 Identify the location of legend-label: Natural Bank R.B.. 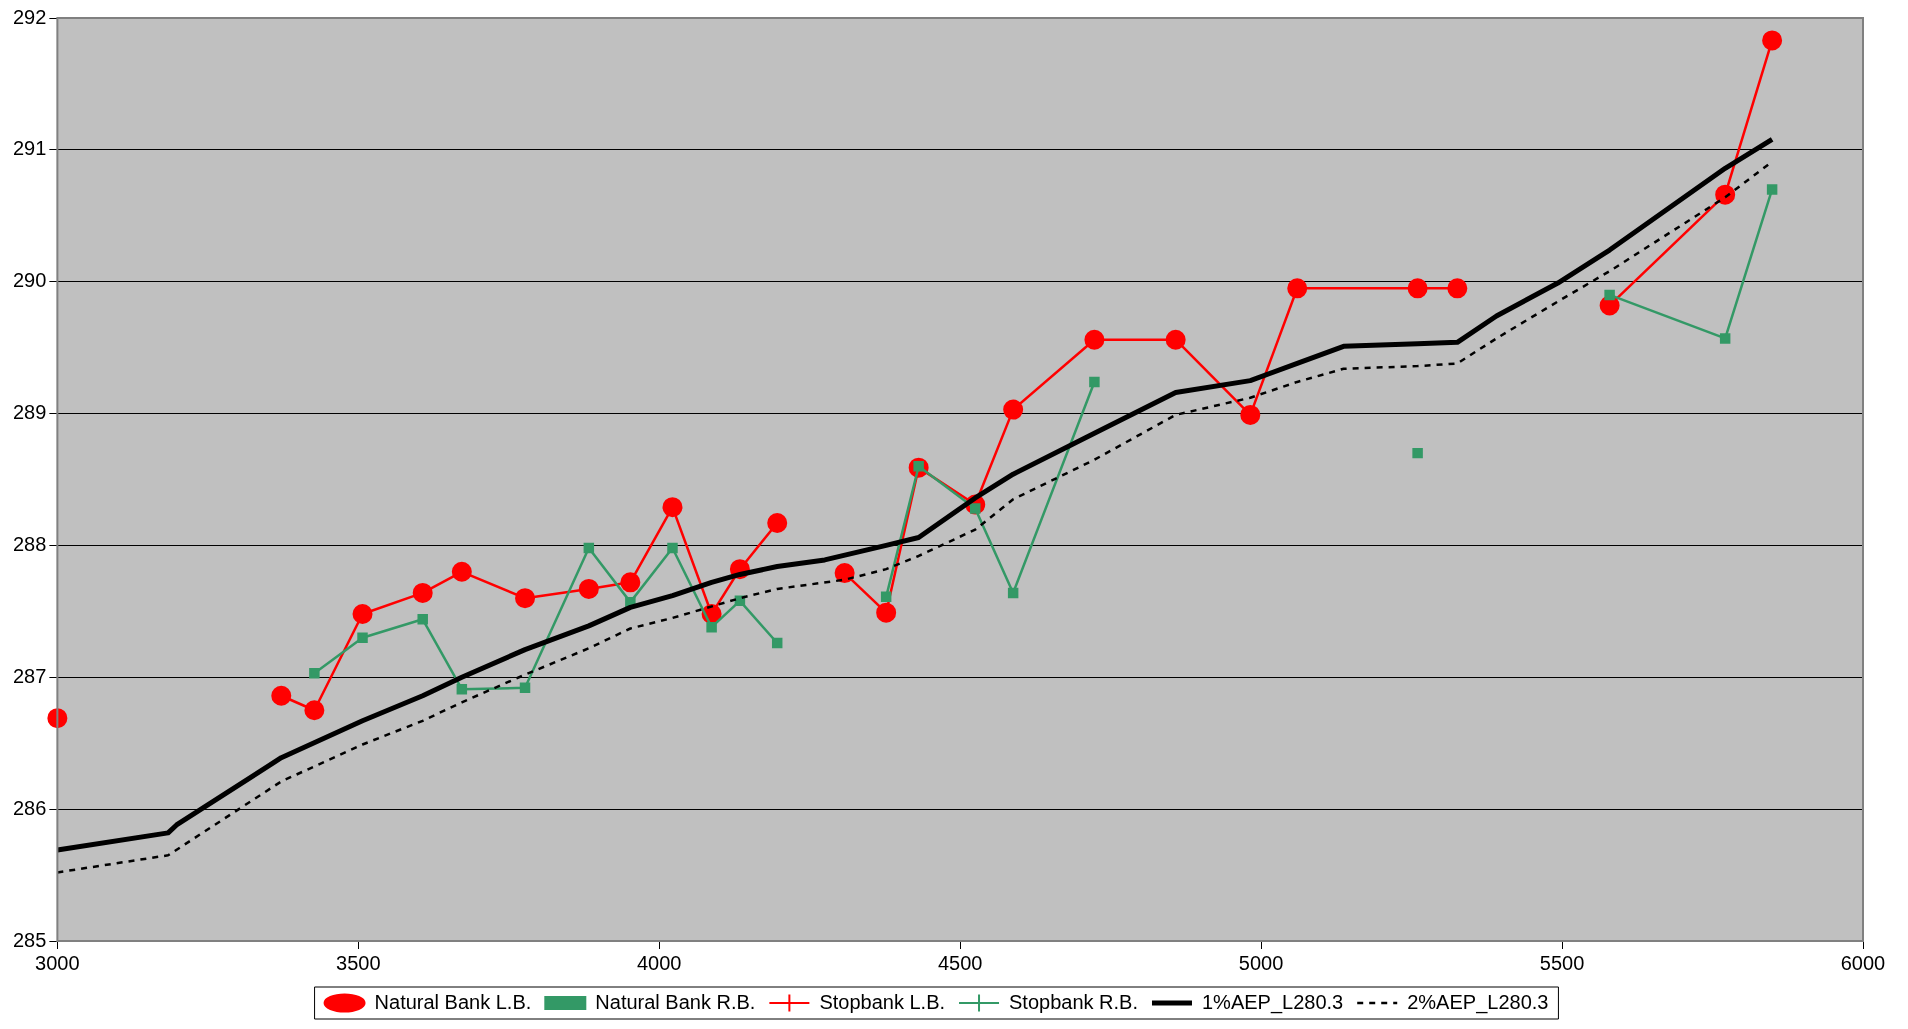
(675, 1001).